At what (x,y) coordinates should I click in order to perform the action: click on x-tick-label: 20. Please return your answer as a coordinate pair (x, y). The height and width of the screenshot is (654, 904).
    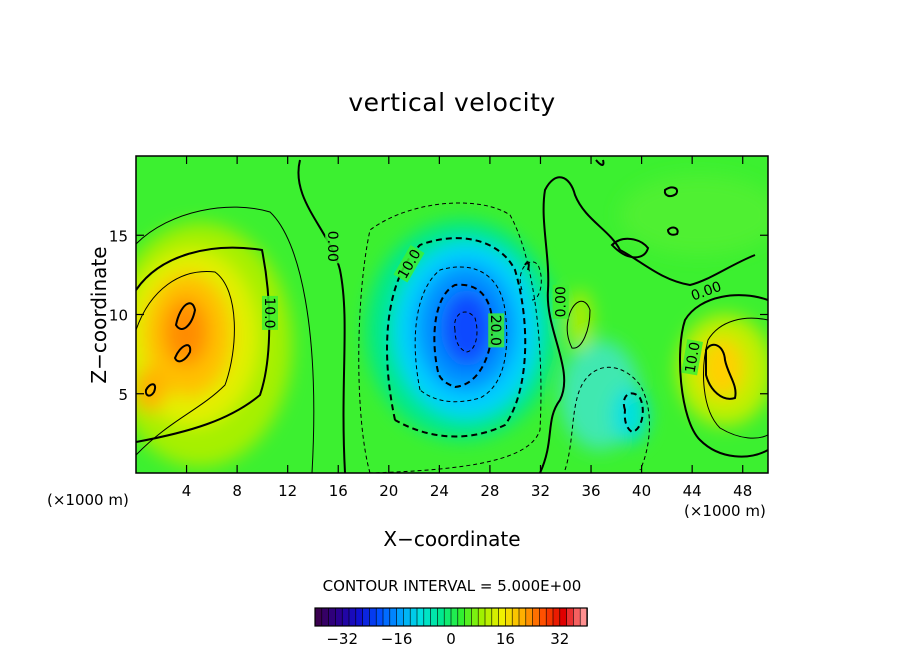
    Looking at the image, I should click on (388, 491).